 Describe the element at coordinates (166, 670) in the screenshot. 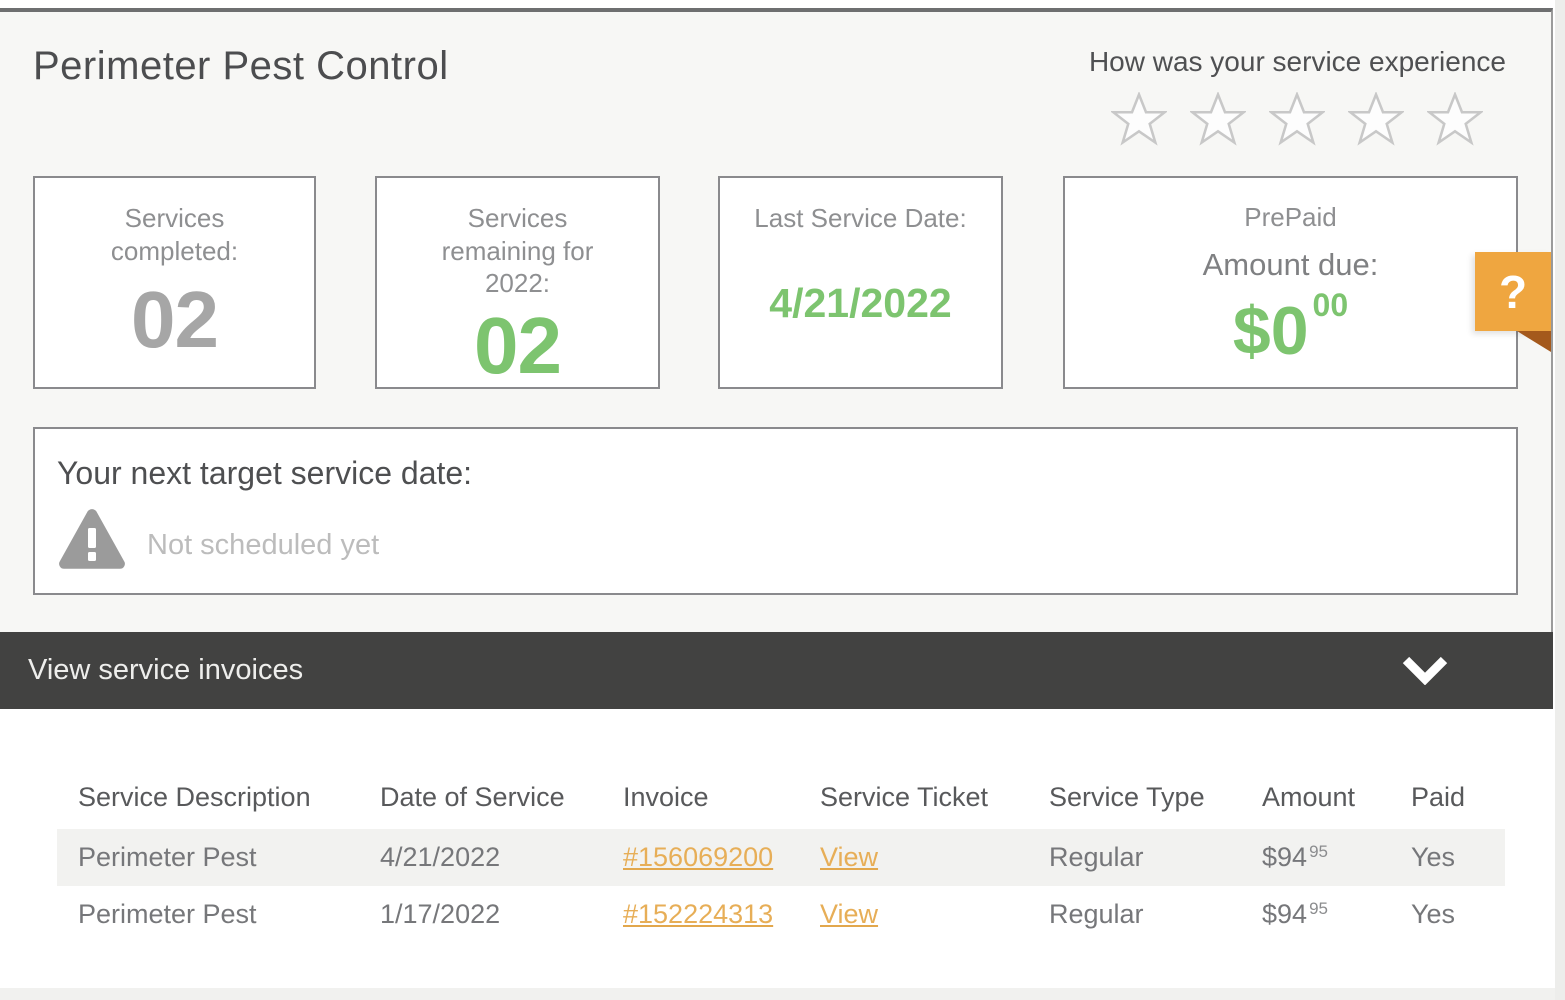

I see `view-service-invoices-label: View service invoices` at that location.